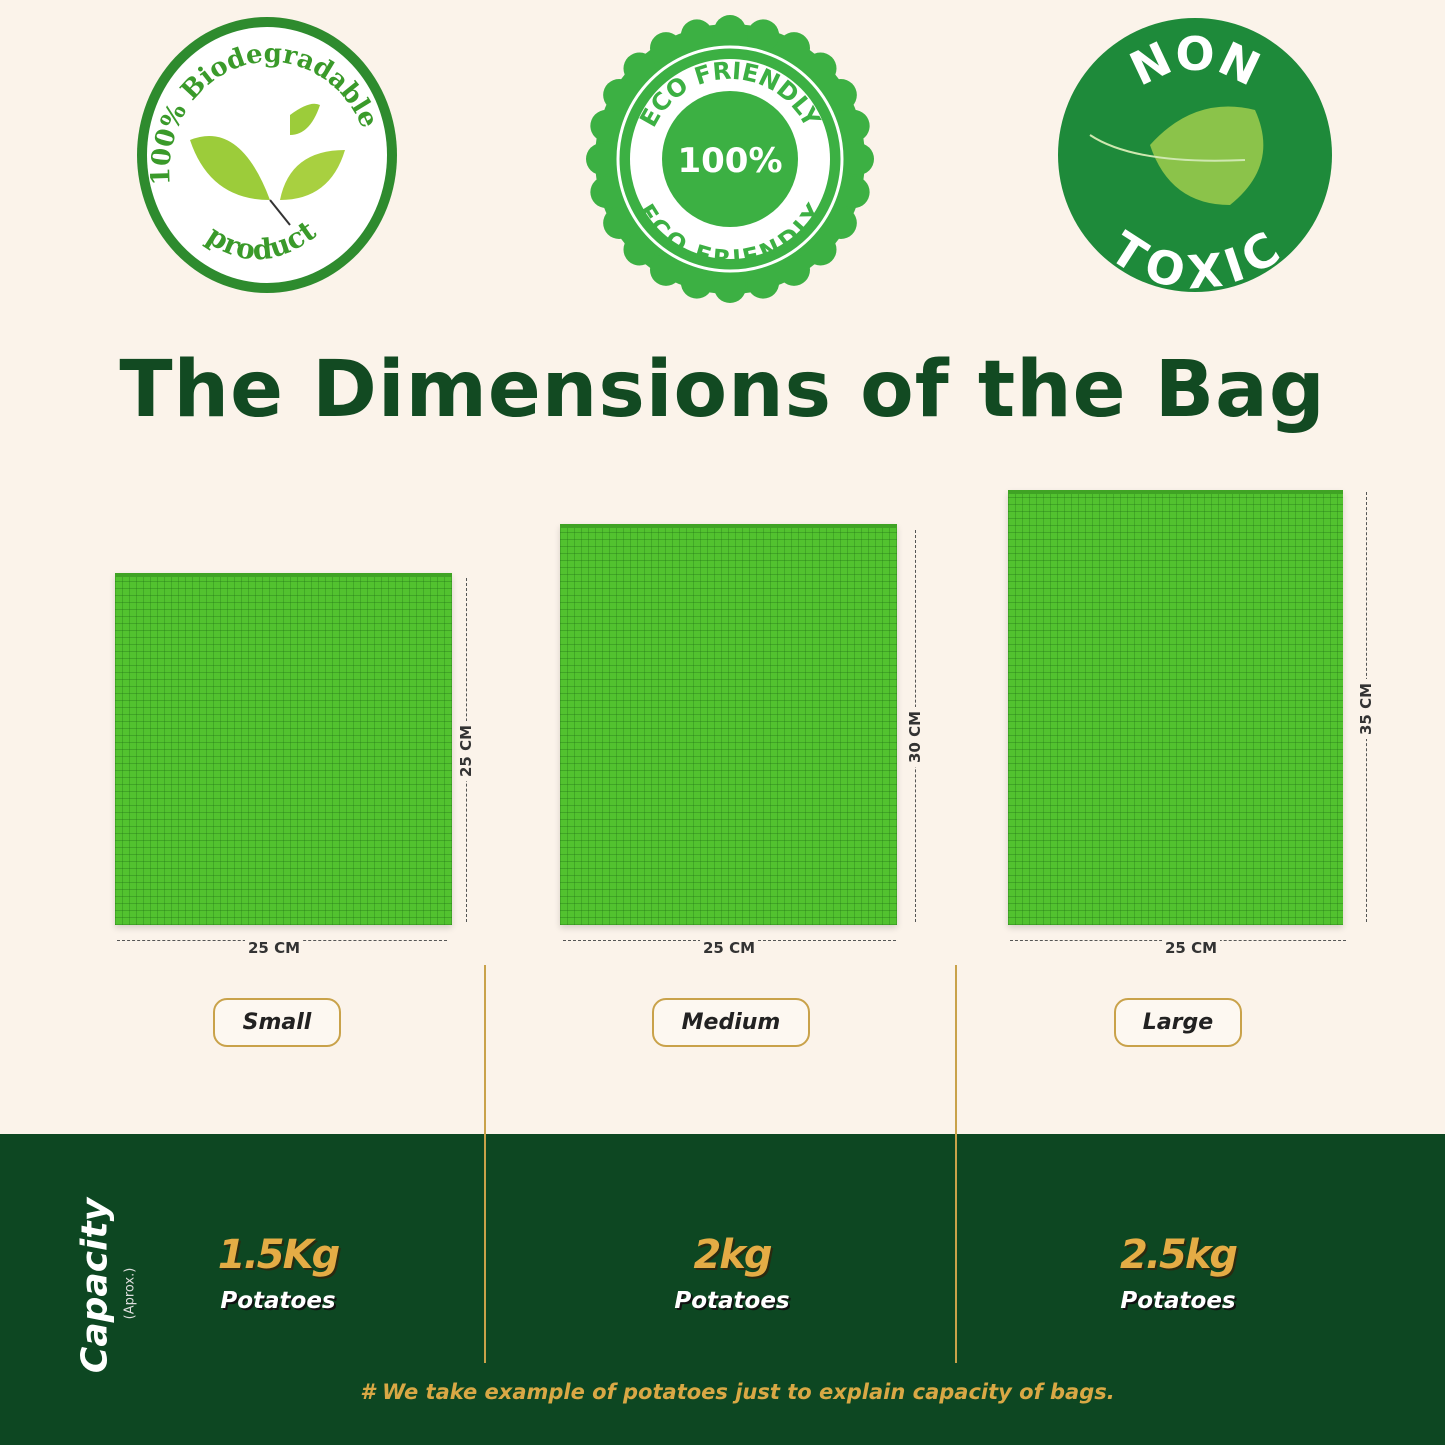  I want to click on capacity-large-value: 2.5kg, so click(1178, 1255).